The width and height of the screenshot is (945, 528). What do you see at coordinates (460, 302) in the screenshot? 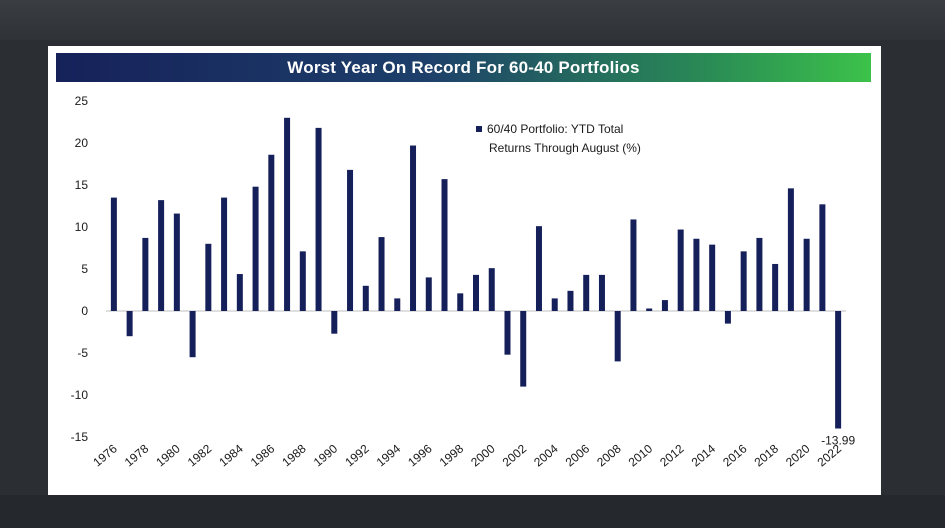
I see `bar-1998` at bounding box center [460, 302].